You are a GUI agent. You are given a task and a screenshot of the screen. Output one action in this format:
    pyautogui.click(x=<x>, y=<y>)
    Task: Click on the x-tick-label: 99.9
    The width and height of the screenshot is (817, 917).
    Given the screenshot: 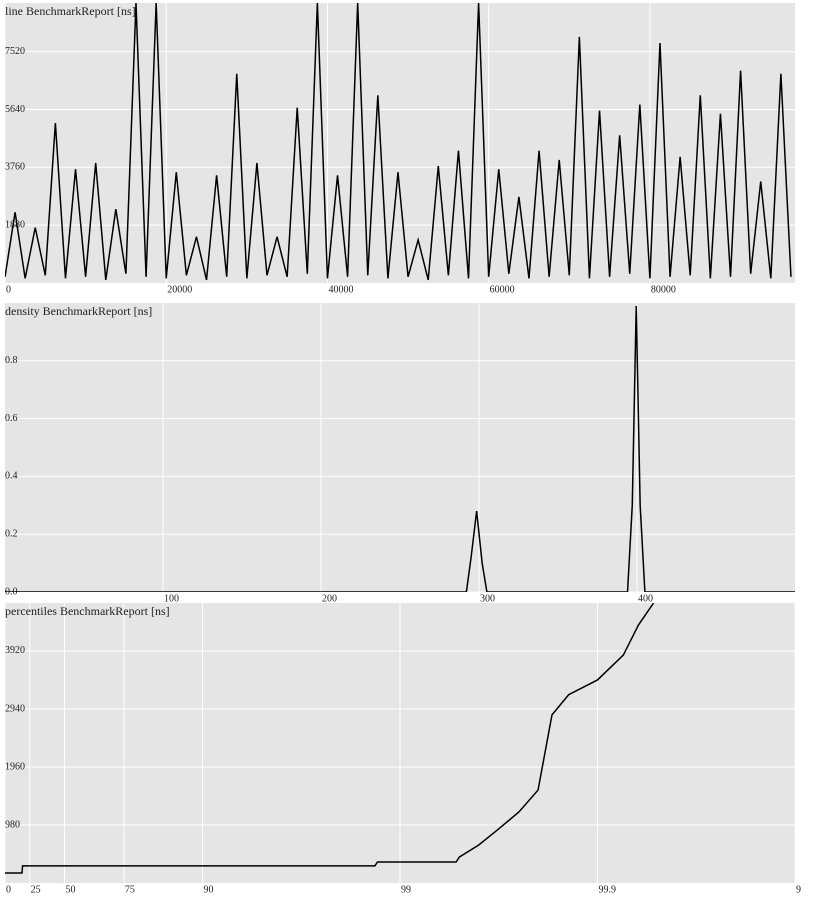 What is the action you would take?
    pyautogui.click(x=608, y=889)
    